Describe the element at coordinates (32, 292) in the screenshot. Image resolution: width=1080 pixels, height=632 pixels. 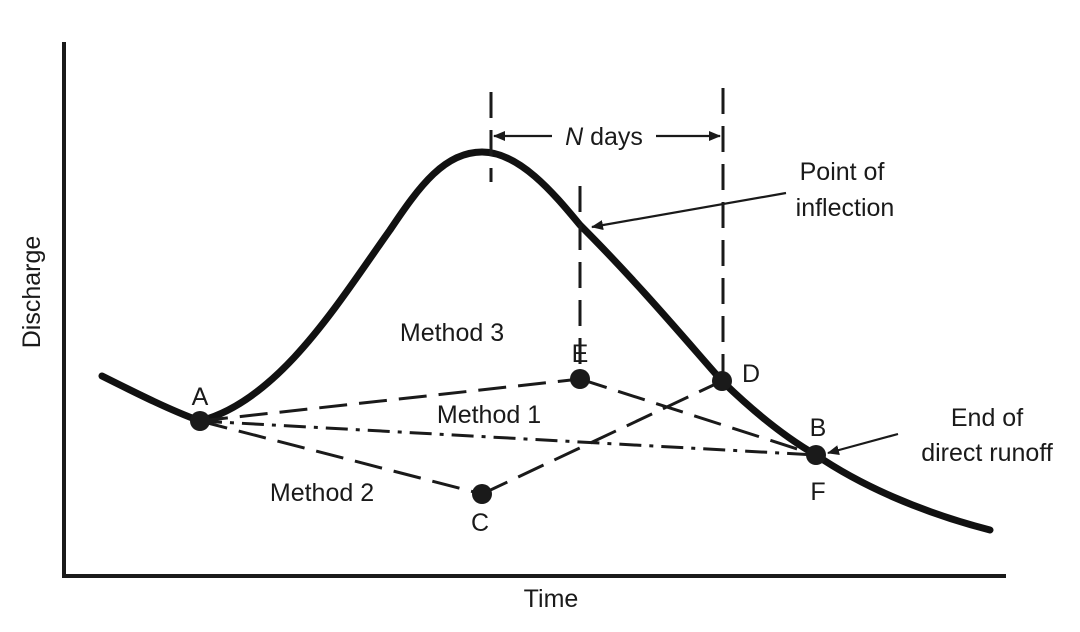
I see `y-axis-label: Discharge` at that location.